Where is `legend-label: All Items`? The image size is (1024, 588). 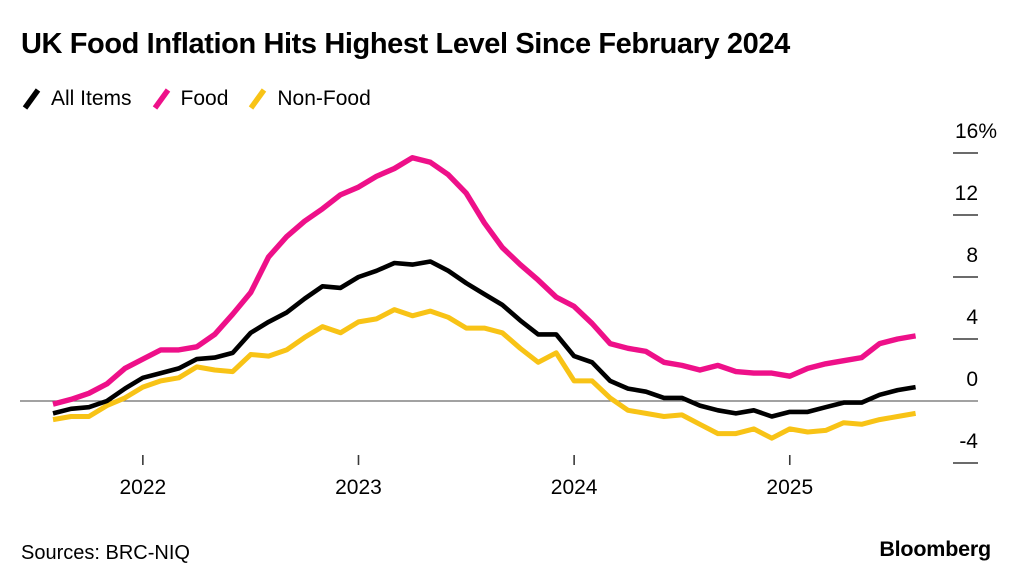 legend-label: All Items is located at coordinates (91, 98).